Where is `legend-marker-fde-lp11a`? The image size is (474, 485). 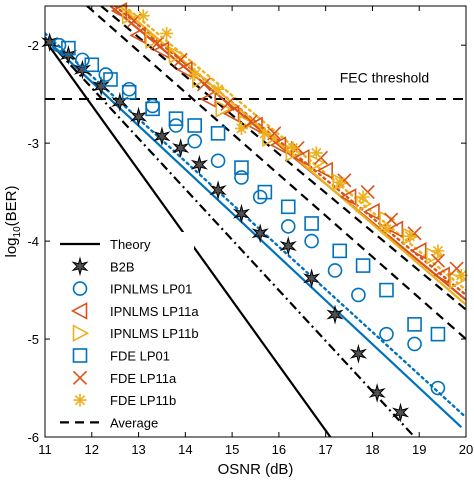
legend-marker-fde-lp11a is located at coordinates (80, 377).